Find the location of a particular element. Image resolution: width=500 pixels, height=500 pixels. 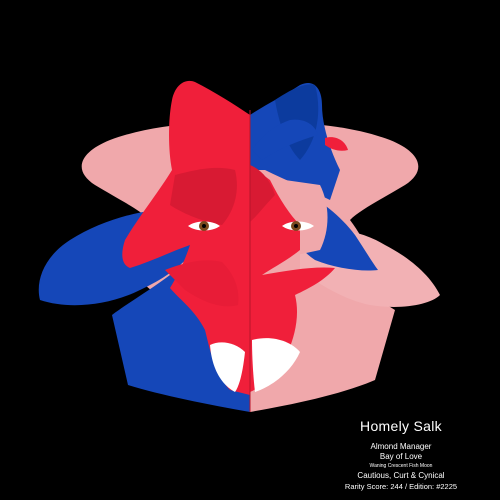

character-rarity: Rarity Score: 244 / Edition: #2225 is located at coordinates (401, 486).